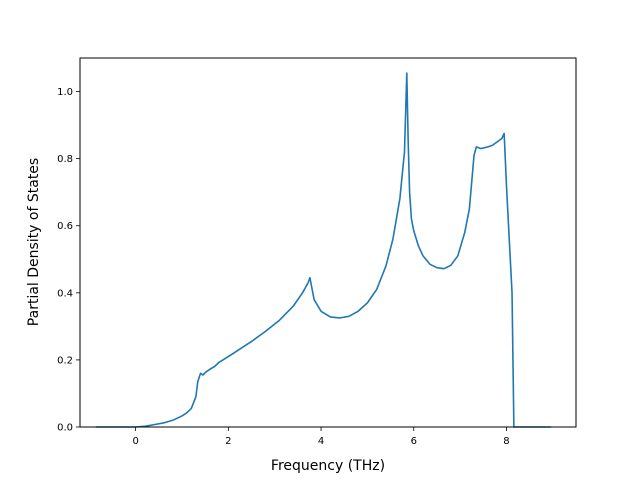  What do you see at coordinates (68, 260) in the screenshot?
I see `y-ticks: 0.0 0.2 0.4 0.6 0.8 1.0` at bounding box center [68, 260].